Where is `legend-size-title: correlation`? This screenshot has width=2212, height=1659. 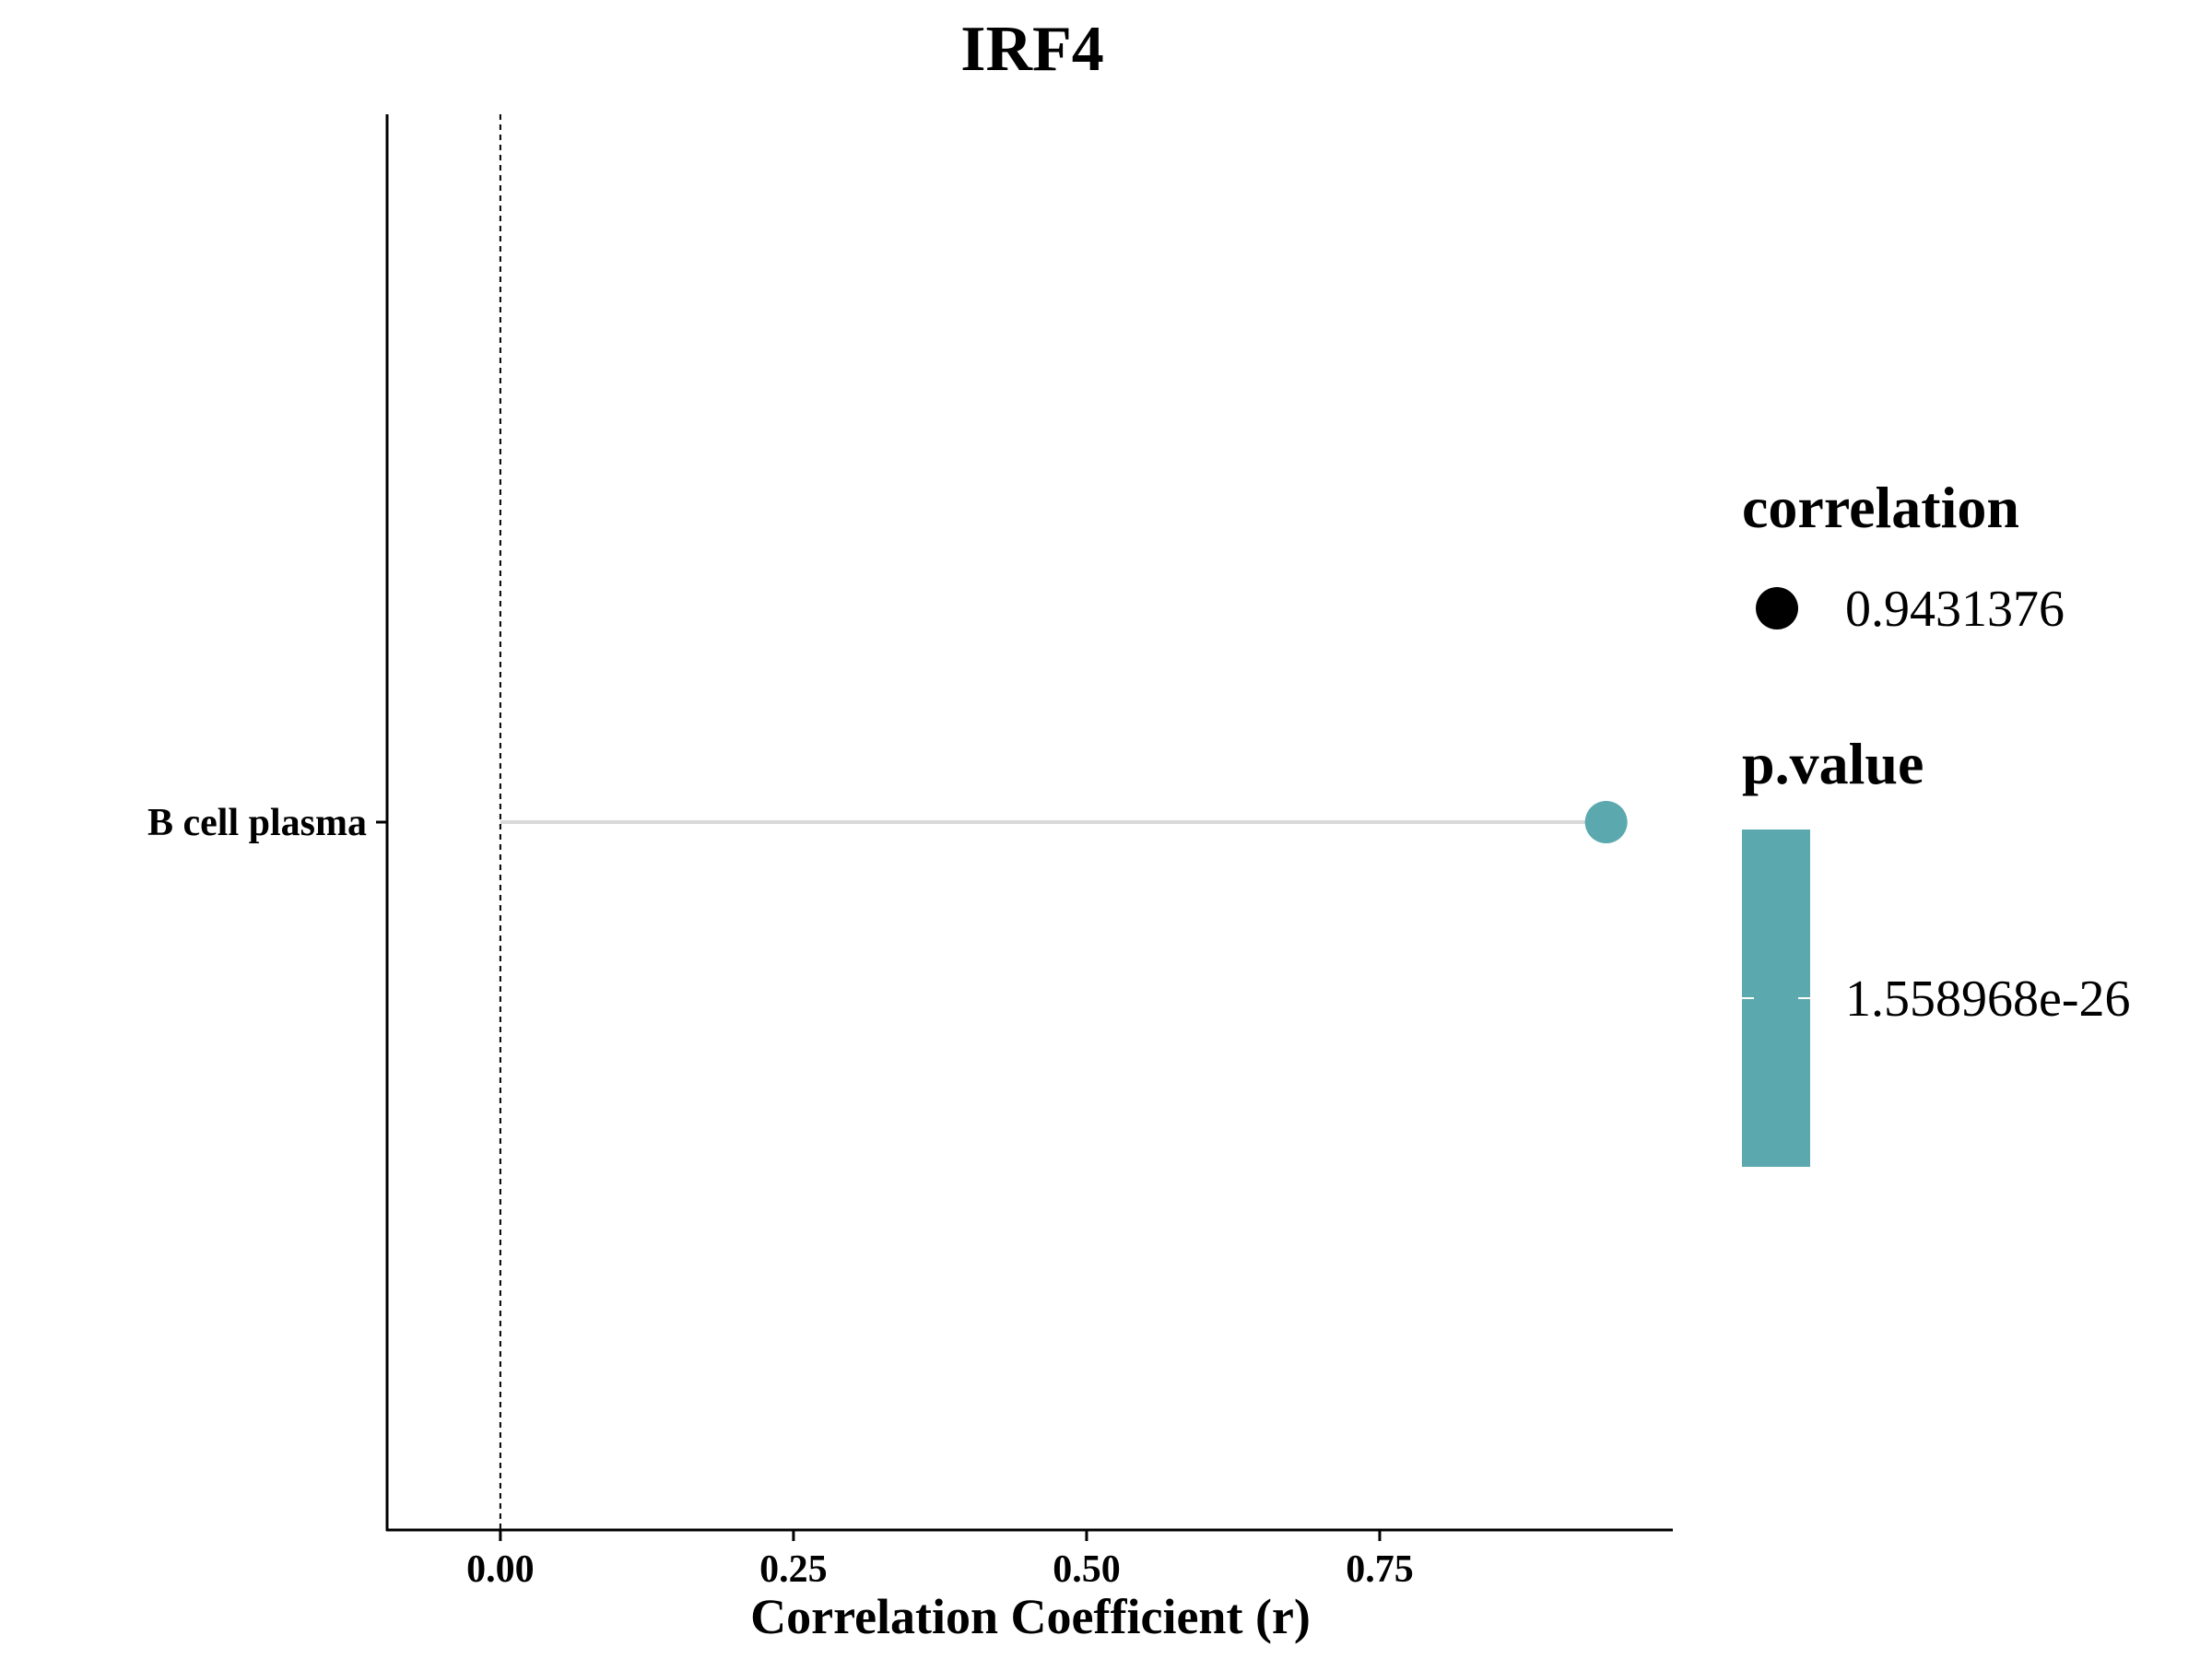 legend-size-title: correlation is located at coordinates (1880, 507).